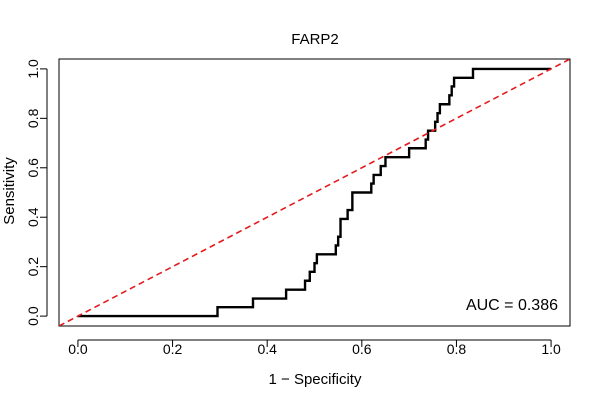  Describe the element at coordinates (362, 349) in the screenshot. I see `x-tick-label: 0.6` at that location.